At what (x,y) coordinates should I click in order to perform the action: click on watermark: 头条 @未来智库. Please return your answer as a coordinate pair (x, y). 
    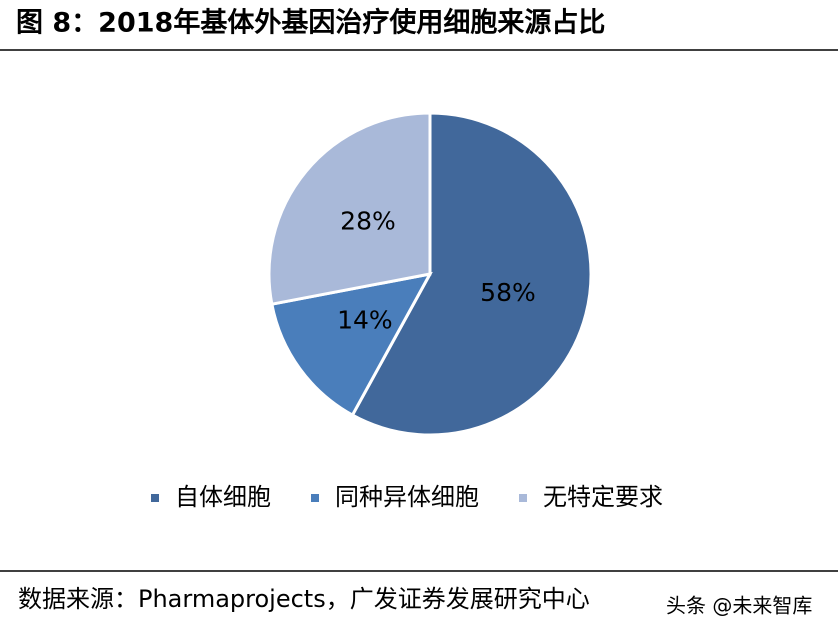
    Looking at the image, I should click on (739, 606).